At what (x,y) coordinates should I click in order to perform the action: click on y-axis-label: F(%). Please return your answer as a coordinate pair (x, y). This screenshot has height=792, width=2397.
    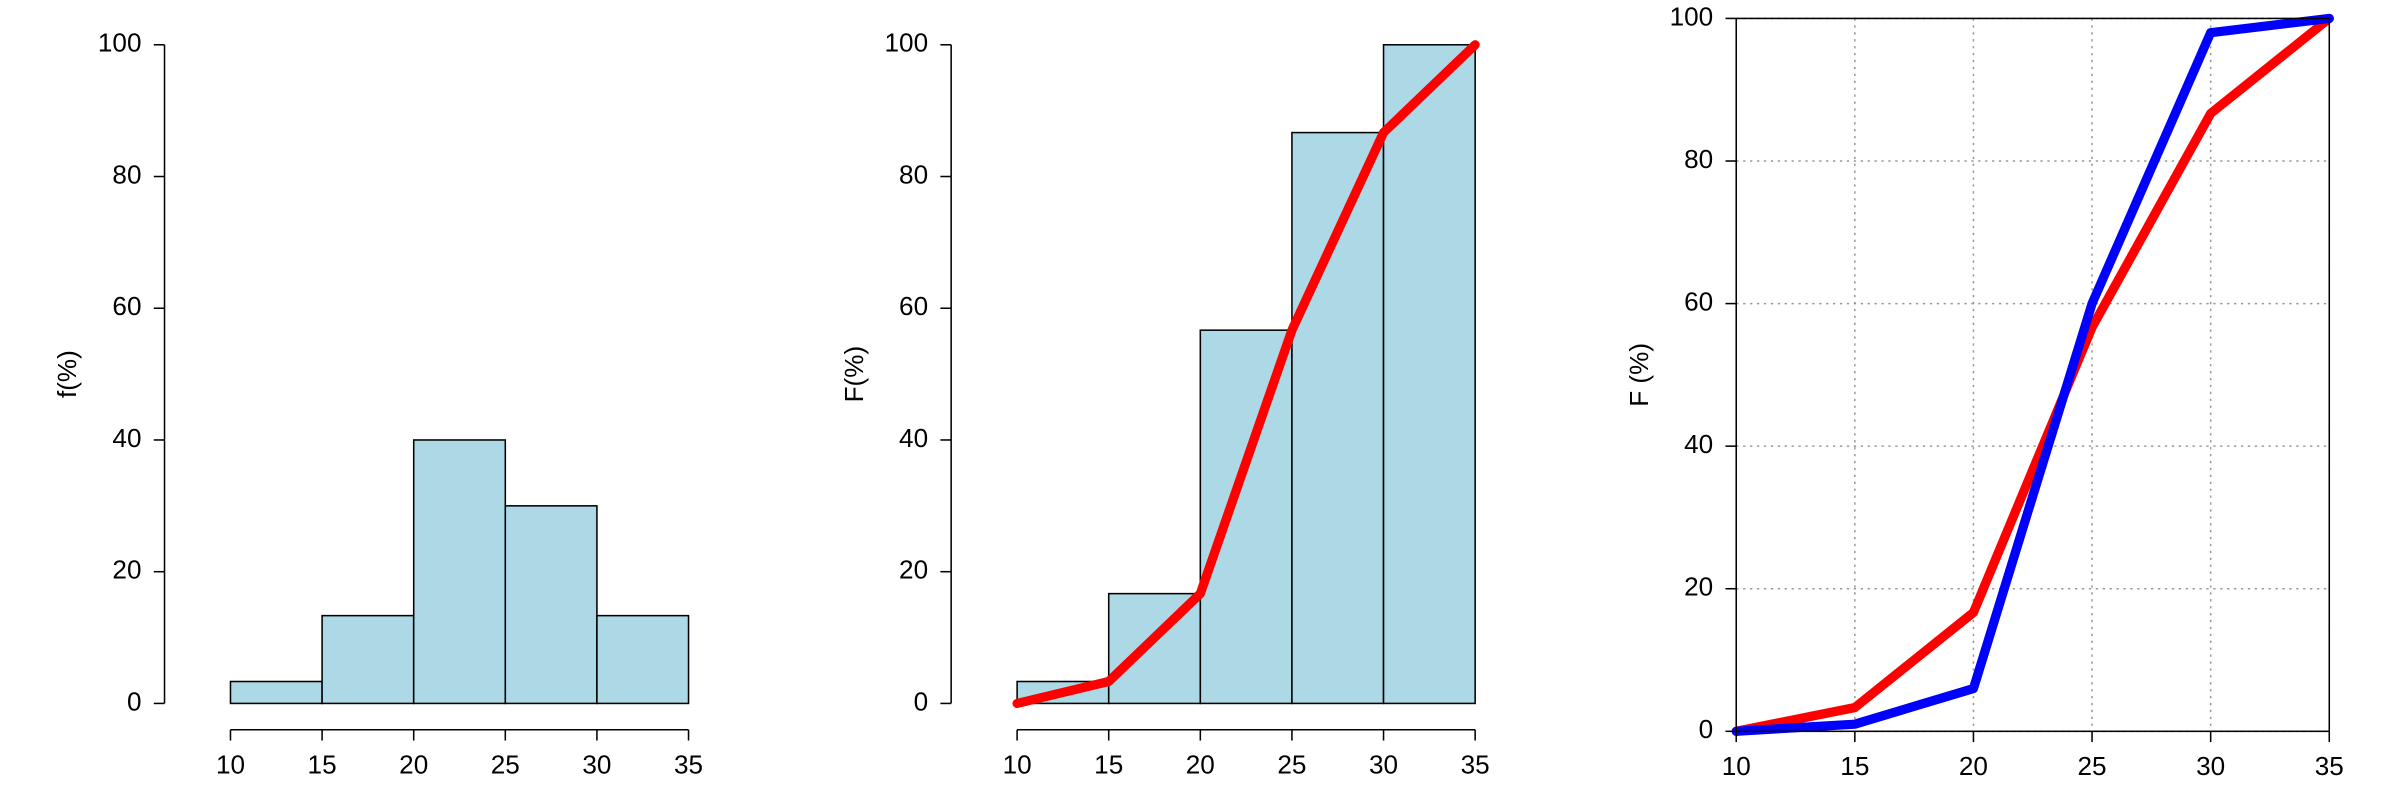
    Looking at the image, I should click on (854, 374).